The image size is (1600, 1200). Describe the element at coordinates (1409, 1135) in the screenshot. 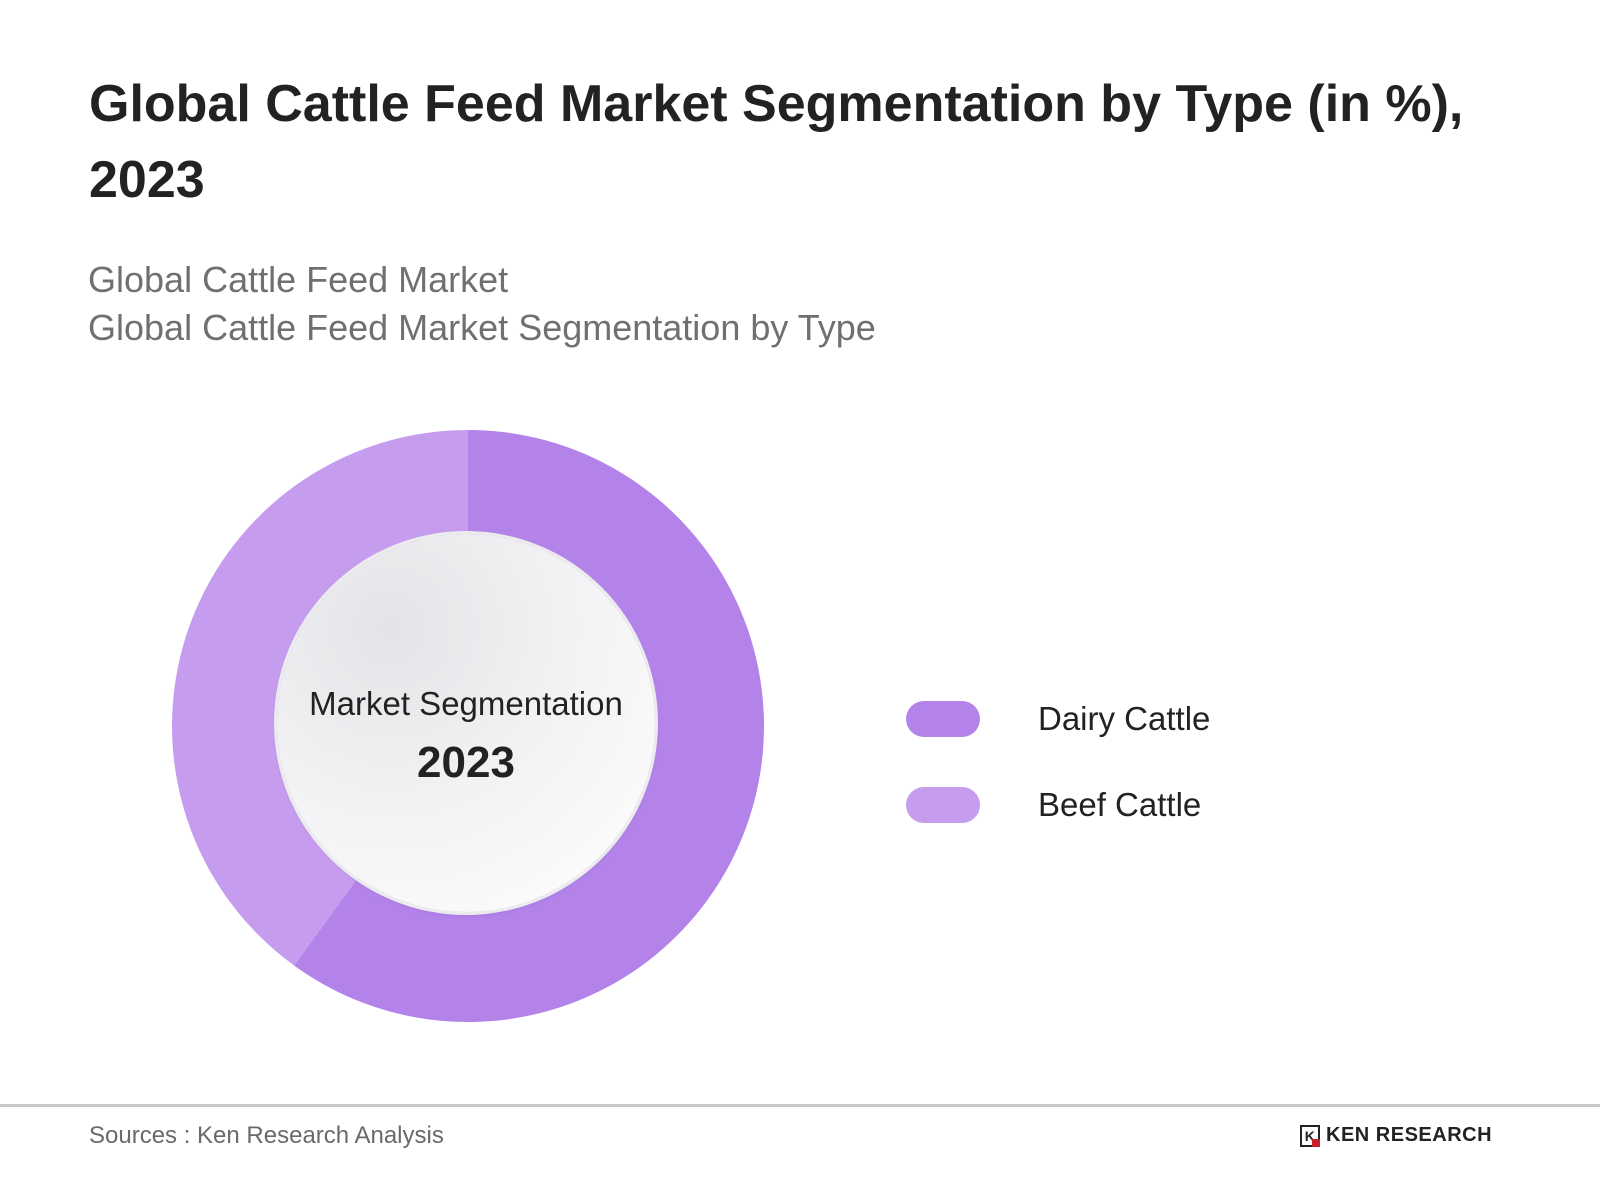

I see `logo-text: KEN RESEARCH` at that location.